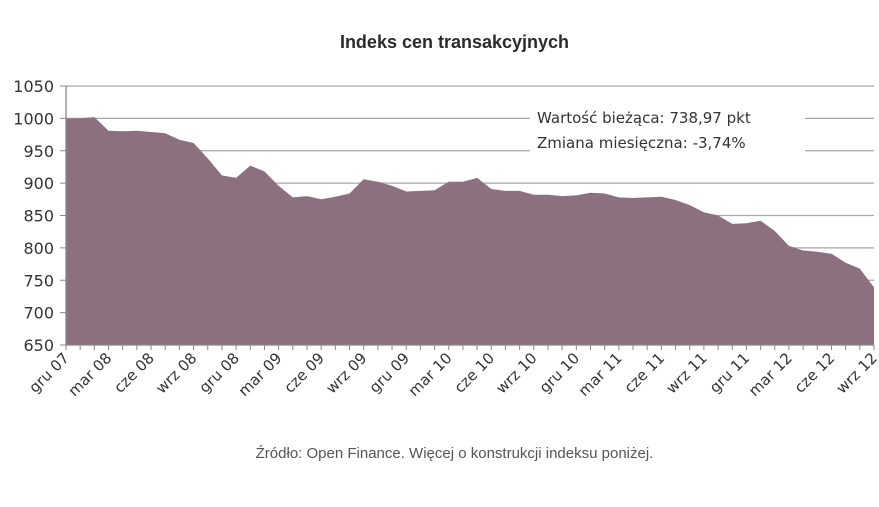  I want to click on y-tick-label: 700, so click(38, 313).